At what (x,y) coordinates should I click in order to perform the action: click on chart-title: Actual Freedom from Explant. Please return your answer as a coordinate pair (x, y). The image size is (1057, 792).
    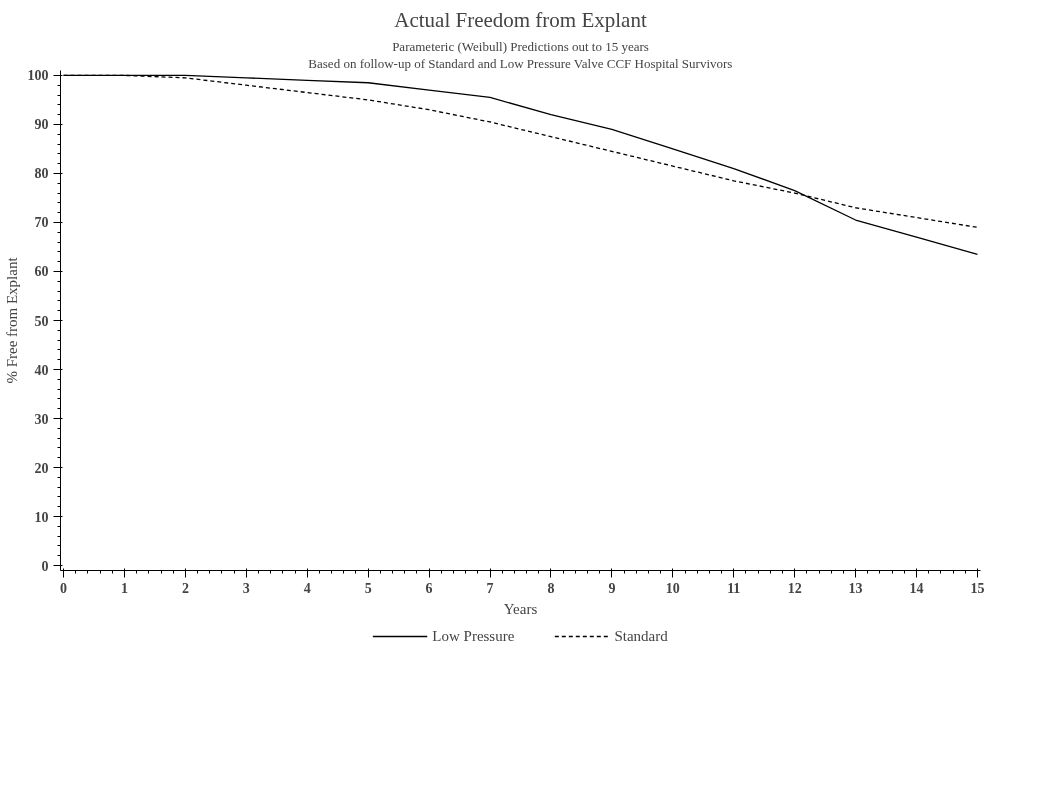
    Looking at the image, I should click on (520, 19).